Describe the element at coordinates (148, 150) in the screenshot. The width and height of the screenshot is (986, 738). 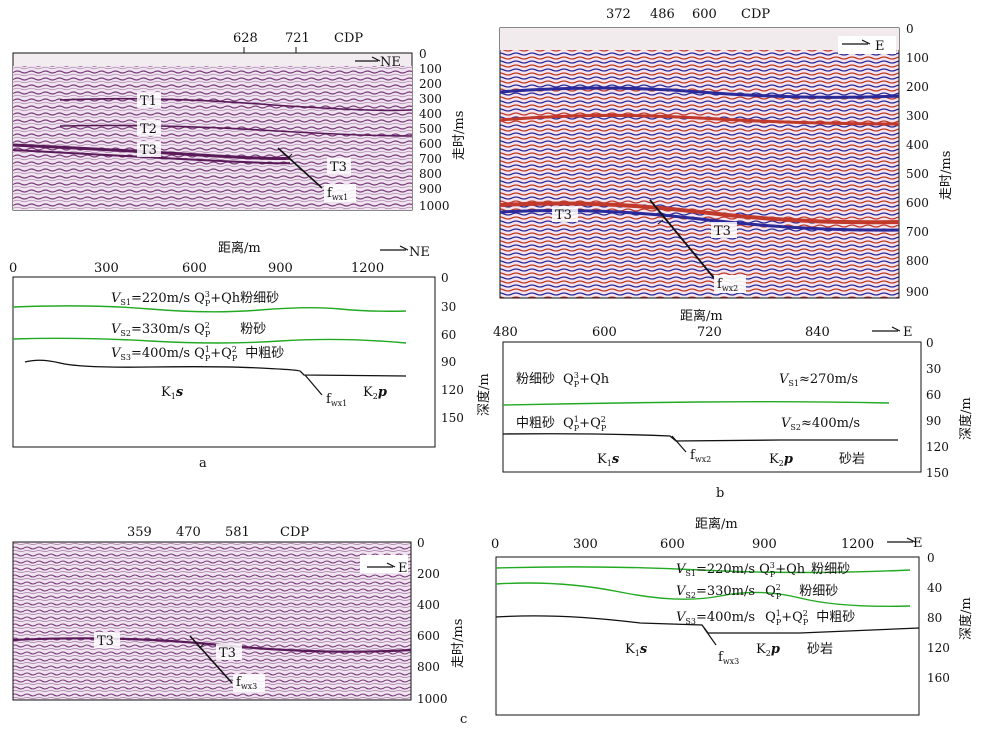
I see `horizon-label-t3: T3` at that location.